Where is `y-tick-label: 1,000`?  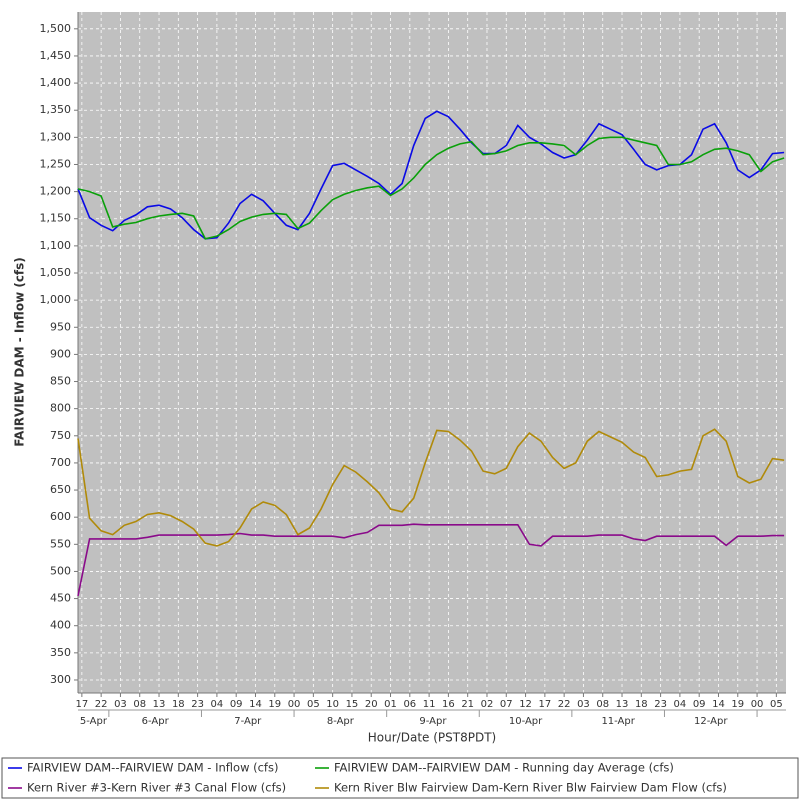
y-tick-label: 1,000 is located at coordinates (56, 299).